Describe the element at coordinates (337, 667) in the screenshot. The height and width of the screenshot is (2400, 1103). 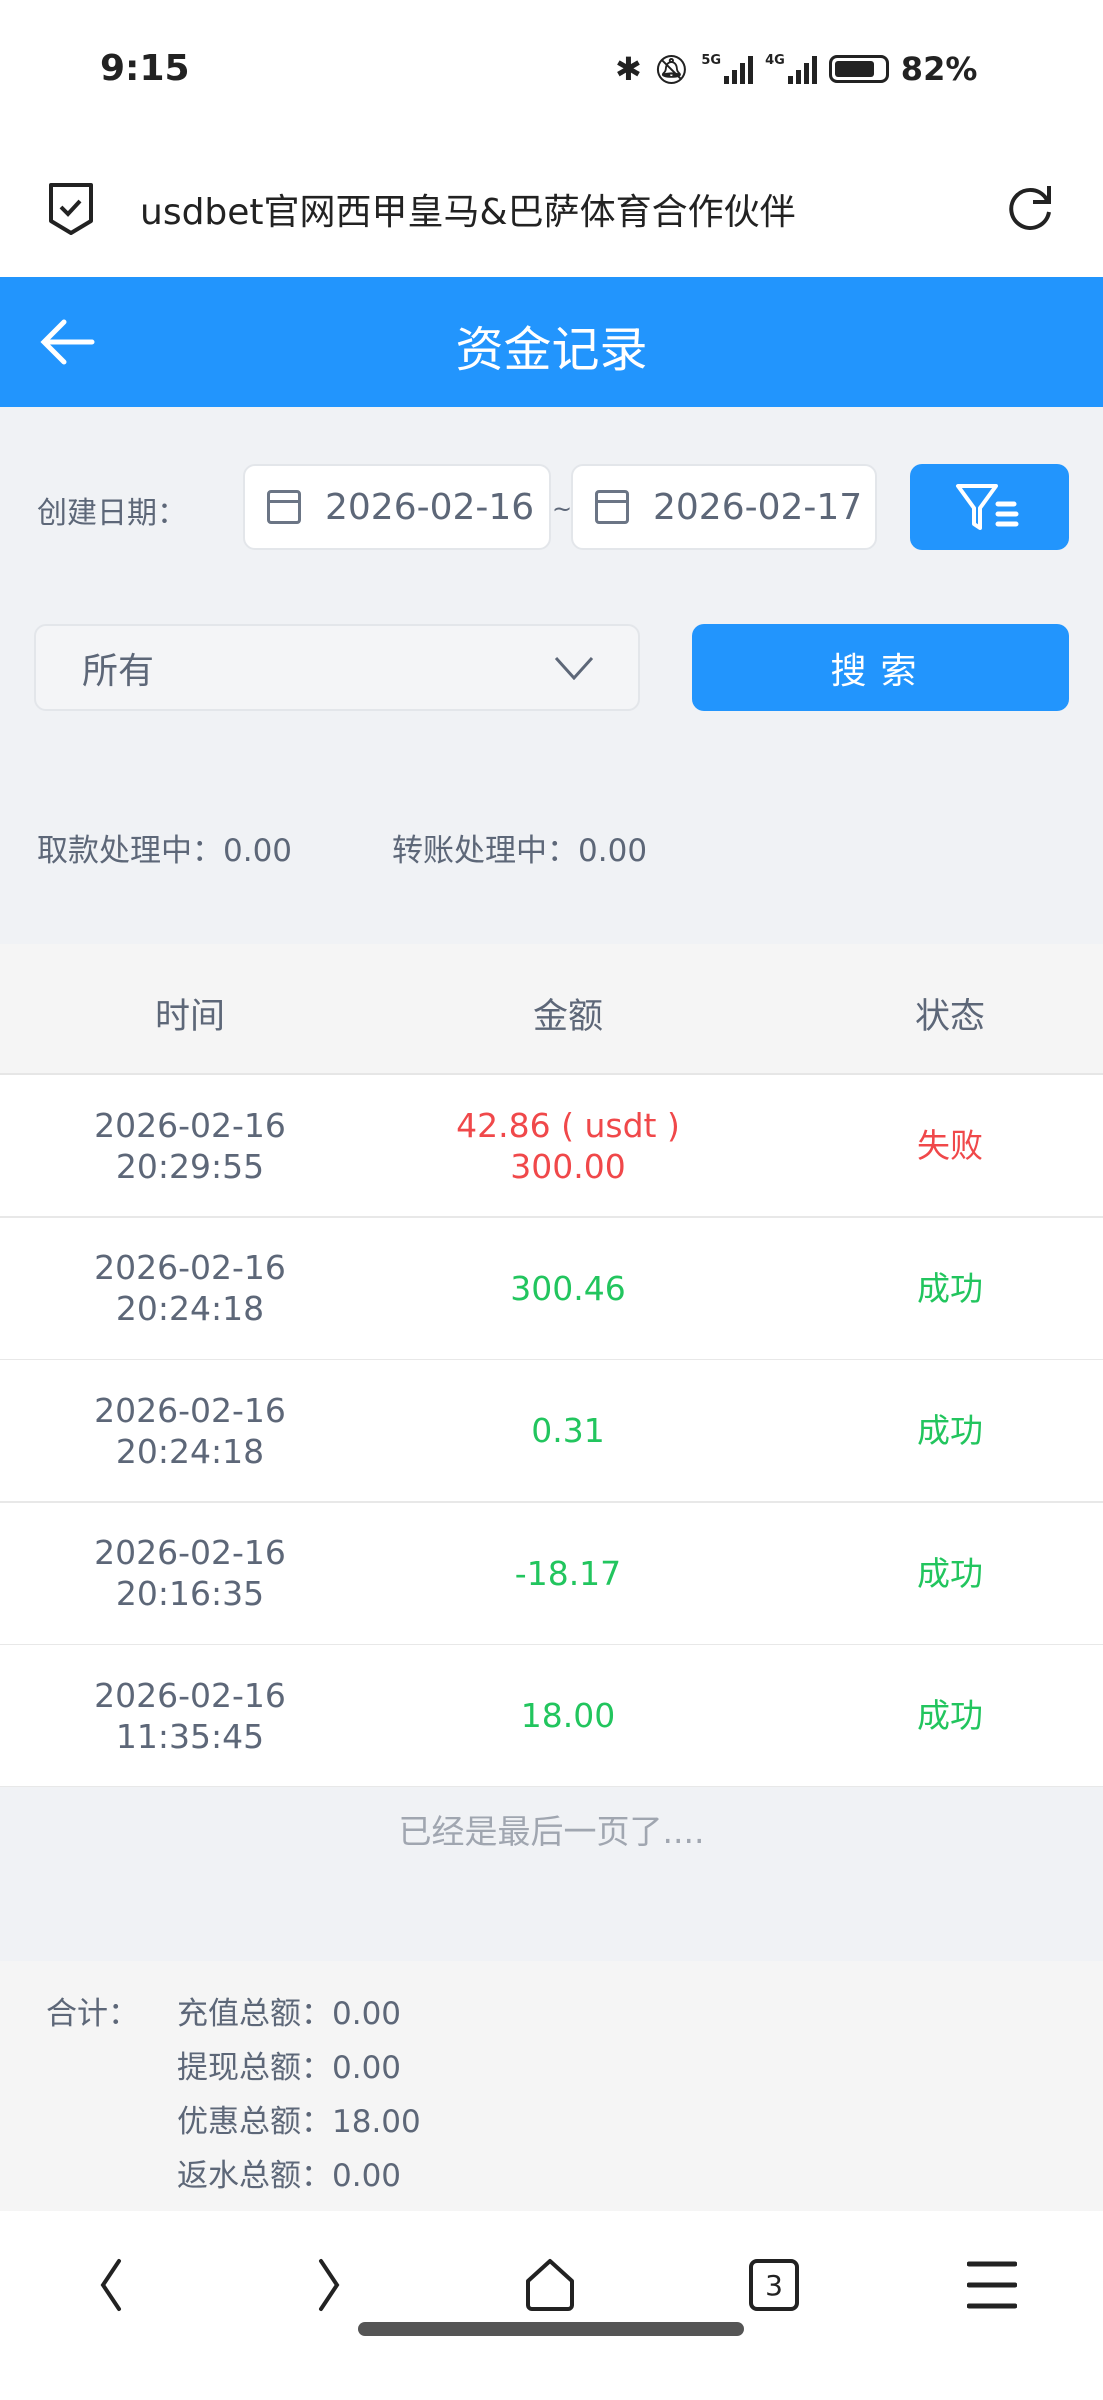
I see `type-select: 所有` at that location.